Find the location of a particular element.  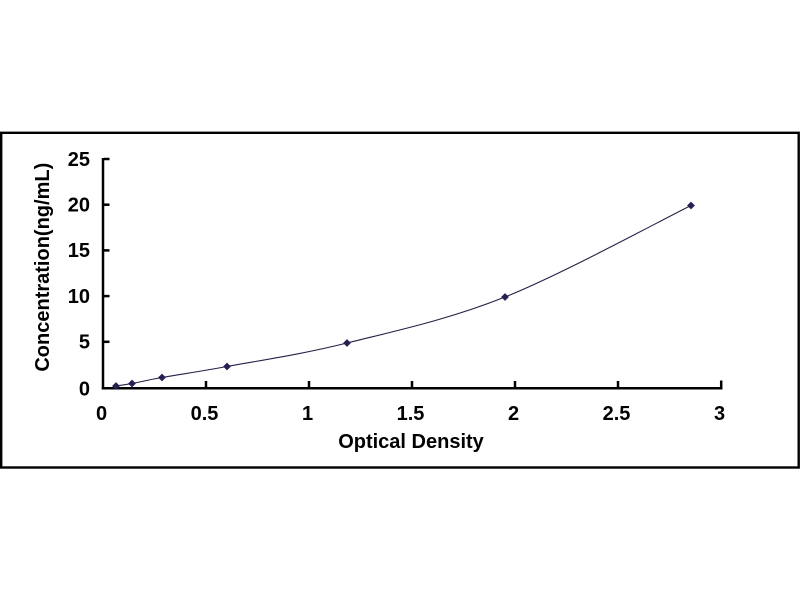

svg-text: 25 is located at coordinates (79, 160).